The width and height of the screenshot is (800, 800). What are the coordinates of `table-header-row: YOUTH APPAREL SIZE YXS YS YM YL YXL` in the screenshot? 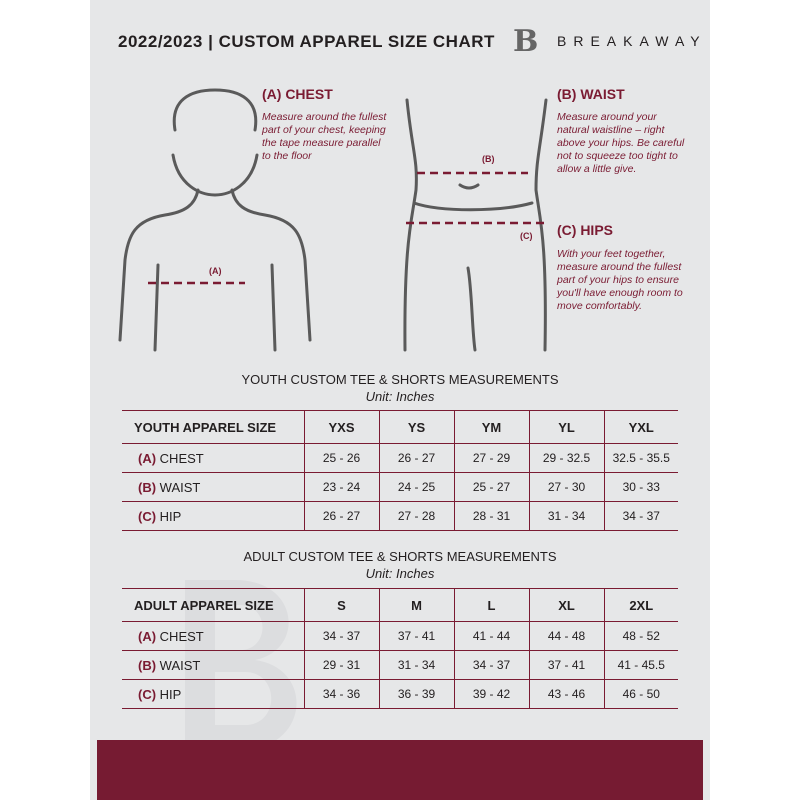 It's located at (400, 427).